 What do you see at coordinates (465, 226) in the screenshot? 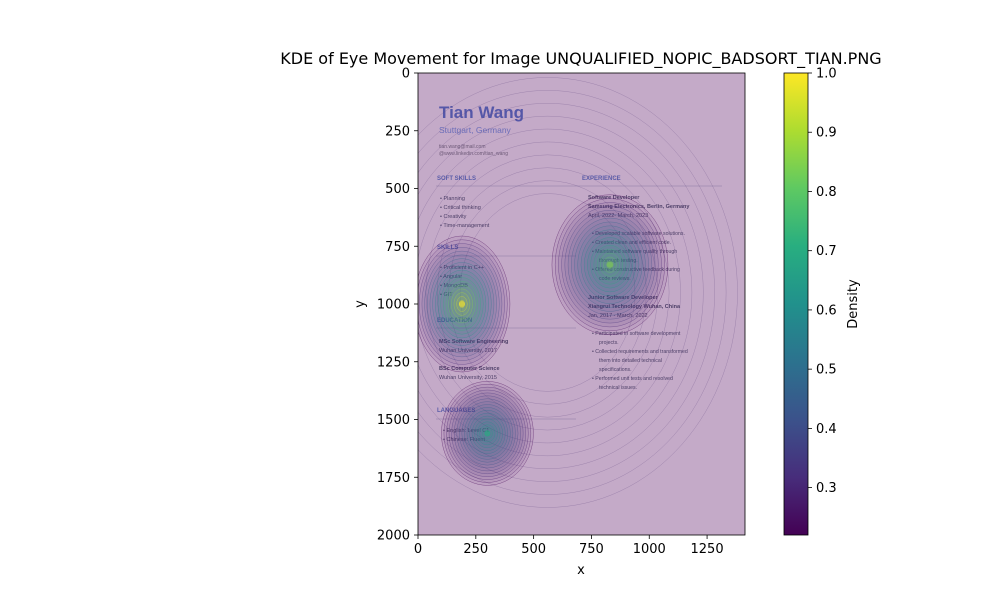
I see `resume-bullet: • Time-management` at bounding box center [465, 226].